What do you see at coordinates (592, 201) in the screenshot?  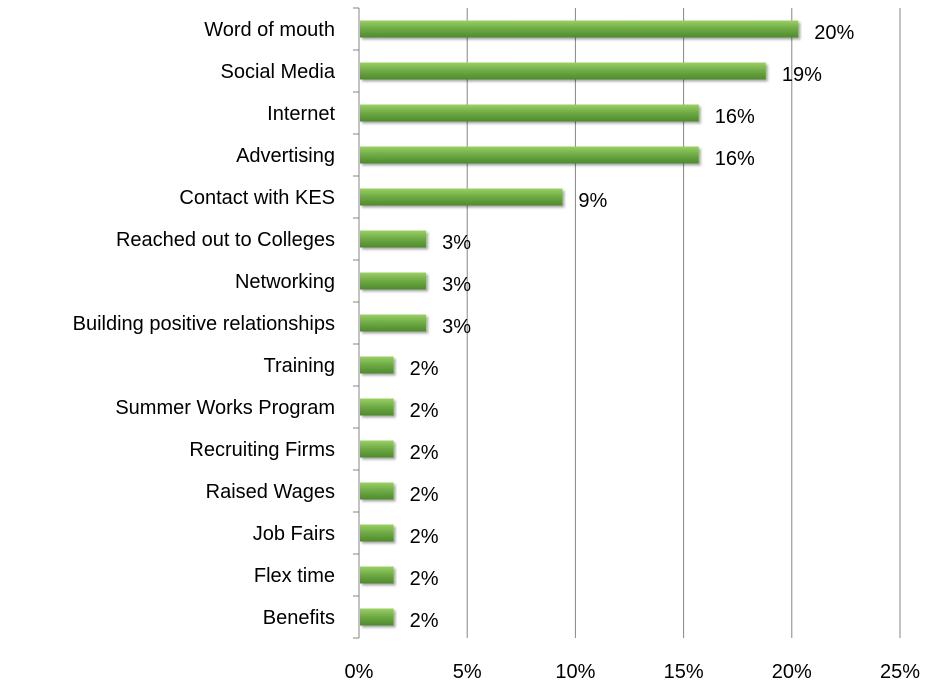 I see `data-label: 9%` at bounding box center [592, 201].